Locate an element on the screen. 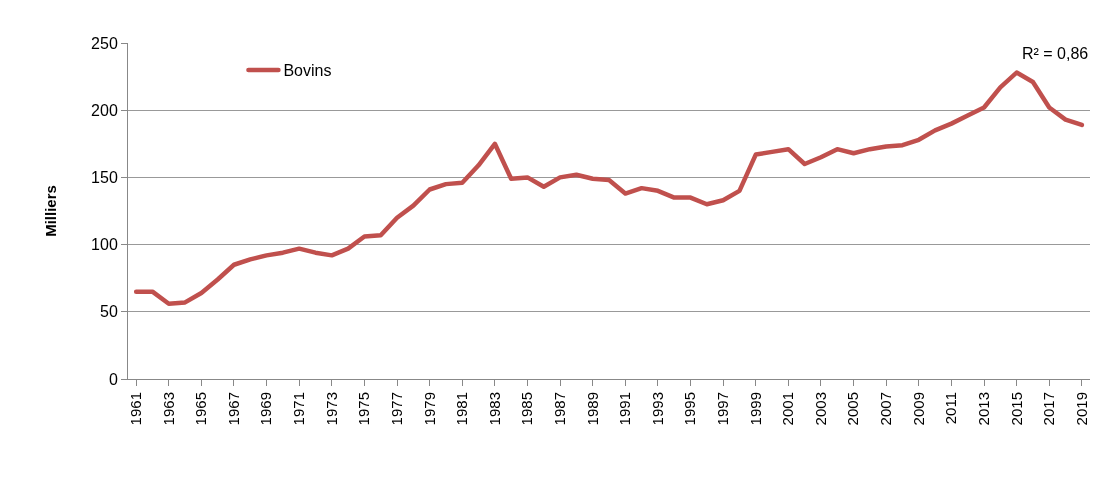 This screenshot has height=504, width=1106. x-tick-label: 1979 is located at coordinates (429, 409).